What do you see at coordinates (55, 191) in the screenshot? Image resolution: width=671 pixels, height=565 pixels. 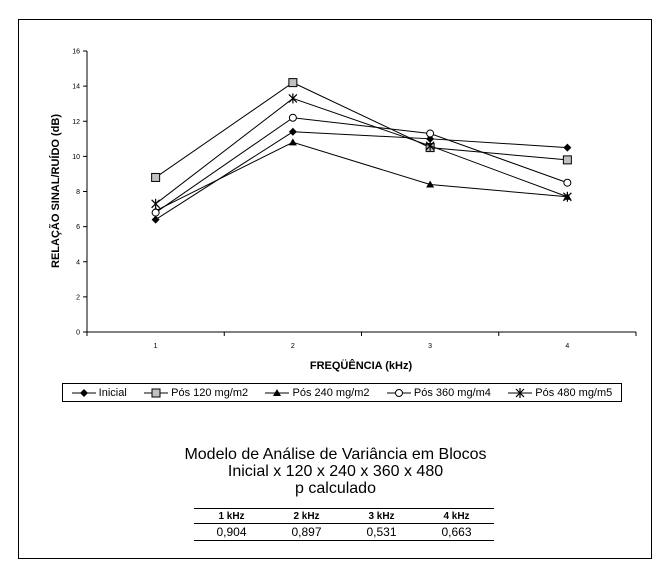 I see `y-axis-label: RELAÇÃO SINAL/RUÍDO (dB)` at bounding box center [55, 191].